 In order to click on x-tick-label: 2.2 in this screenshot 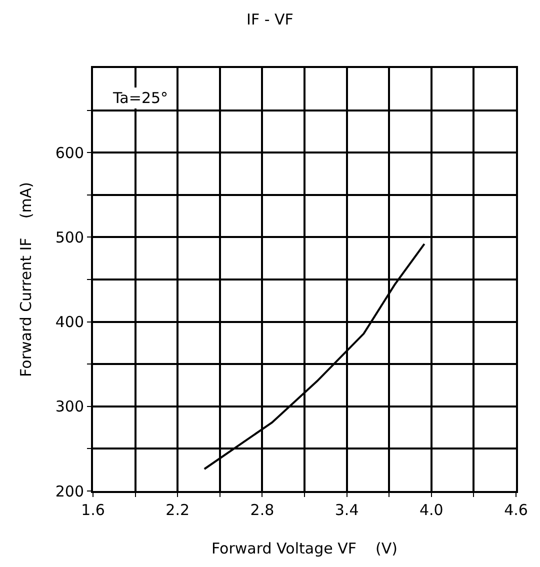, I will do `click(178, 510)`.